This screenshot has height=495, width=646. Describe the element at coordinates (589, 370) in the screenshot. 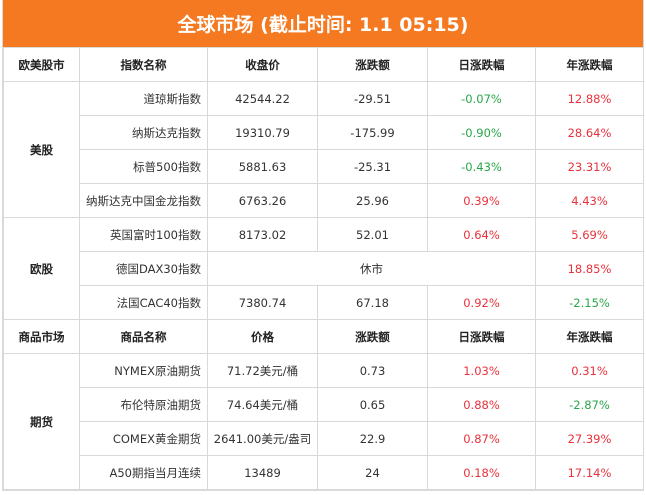

I see `year-change-pct: 0.31%` at that location.